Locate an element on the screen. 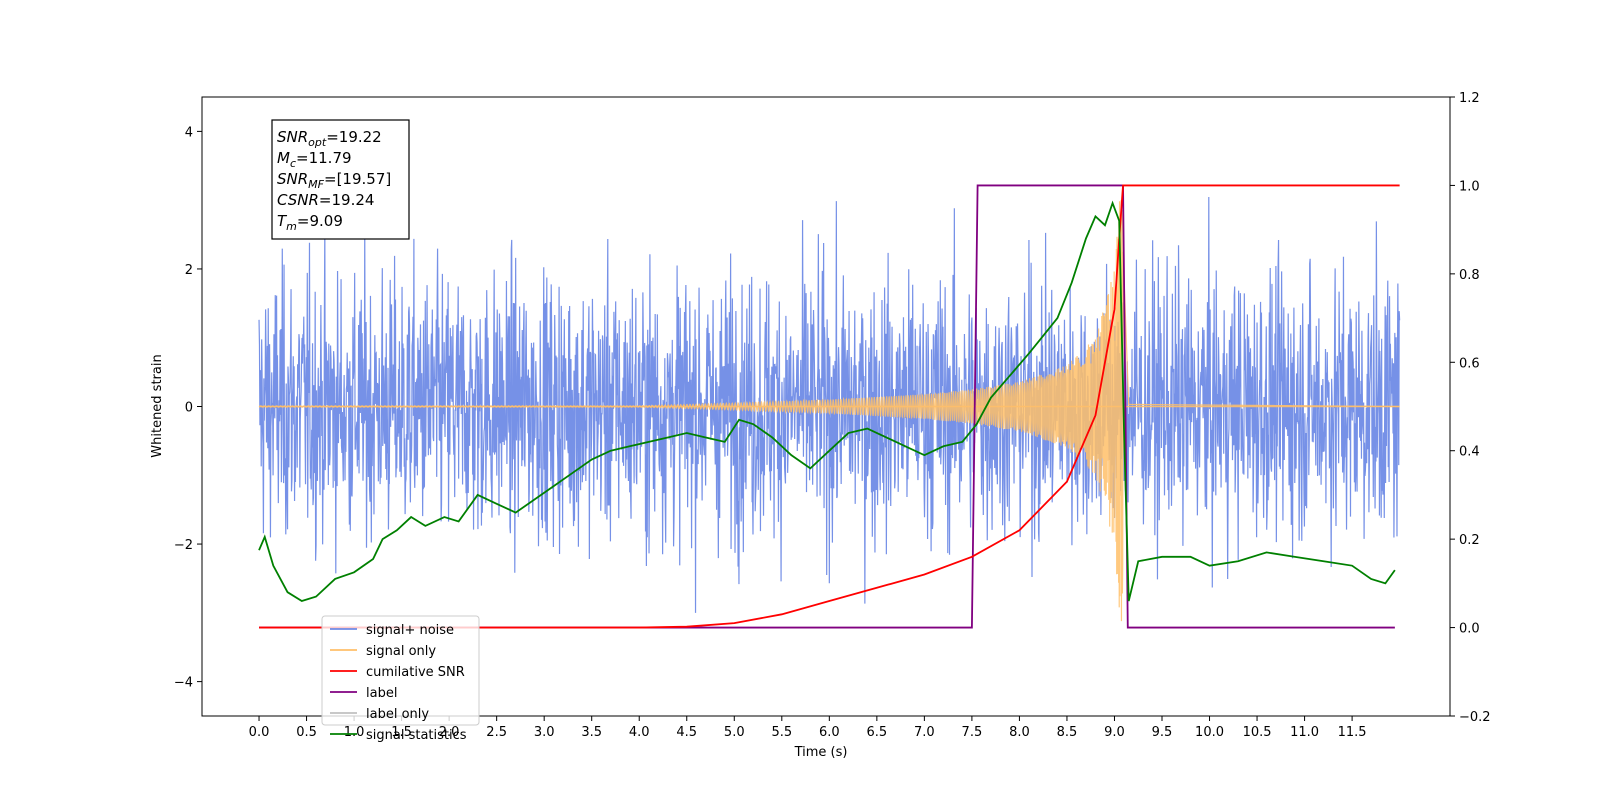  y-tick-label: −4 is located at coordinates (183, 683).